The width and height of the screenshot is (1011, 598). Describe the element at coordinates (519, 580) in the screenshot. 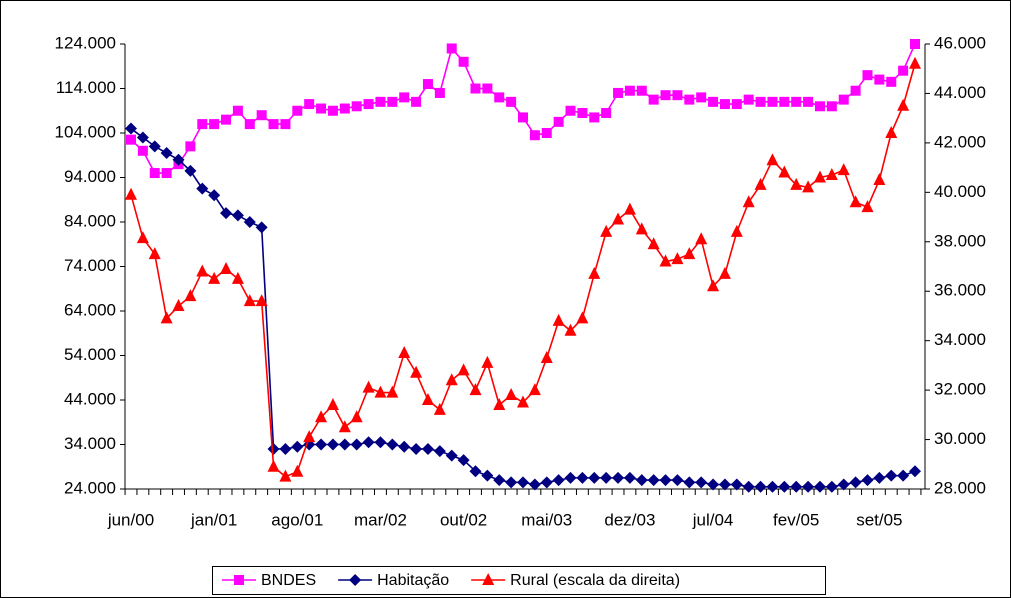

I see `legend-box` at that location.